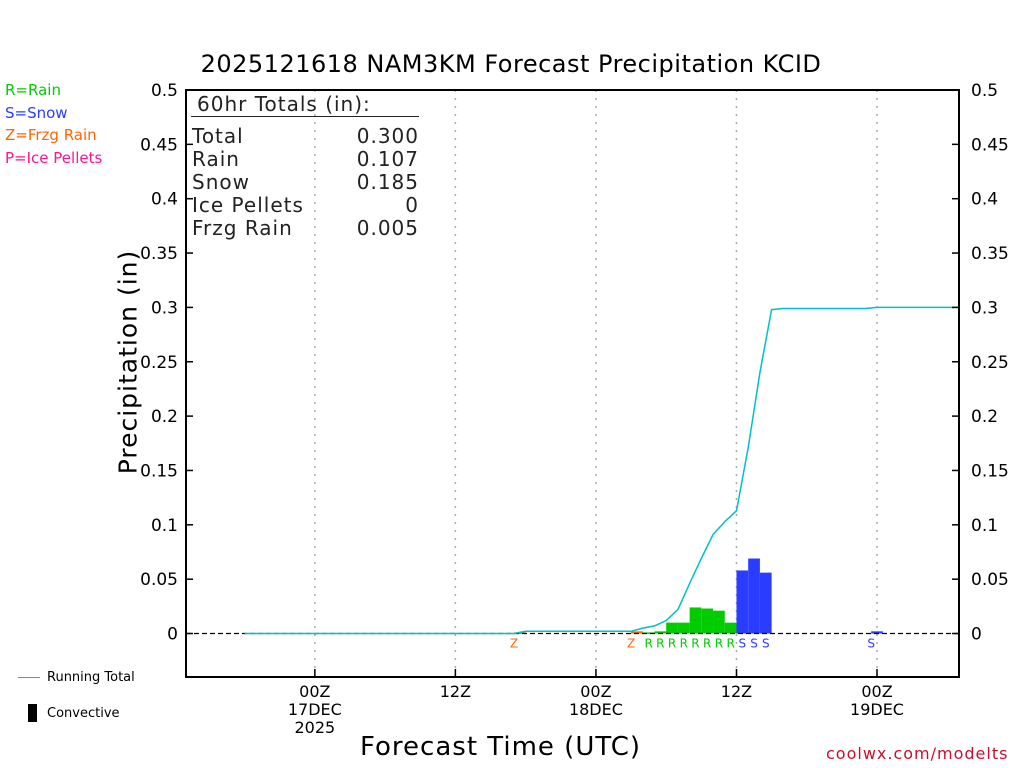 This screenshot has width=1024, height=768. Describe the element at coordinates (36, 113) in the screenshot. I see `legend-snow: S=Snow` at that location.